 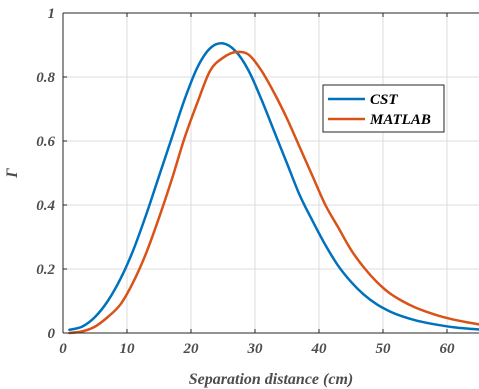 I want to click on legend: CST MATLAB, so click(x=383, y=108).